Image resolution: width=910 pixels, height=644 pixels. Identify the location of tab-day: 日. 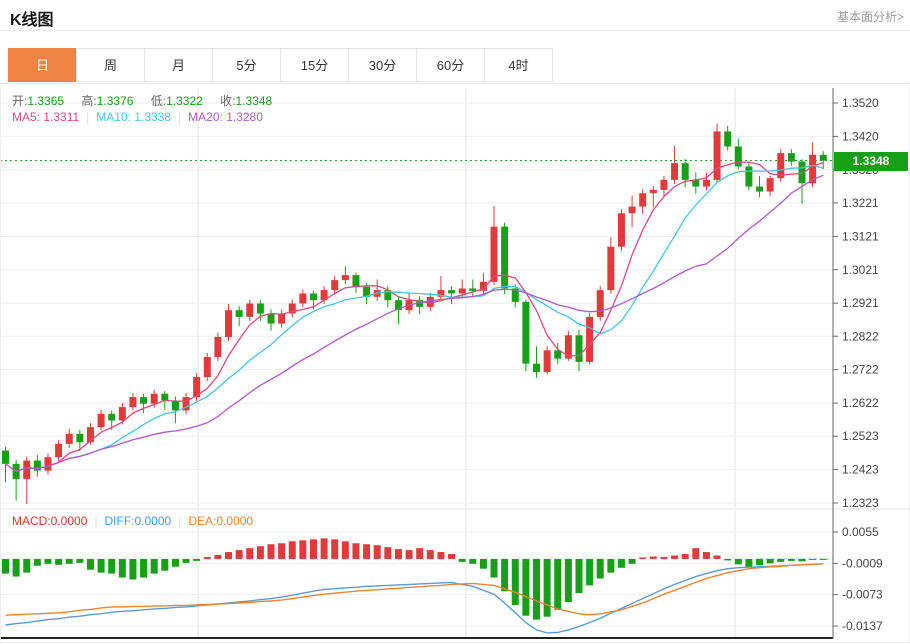
(42, 65).